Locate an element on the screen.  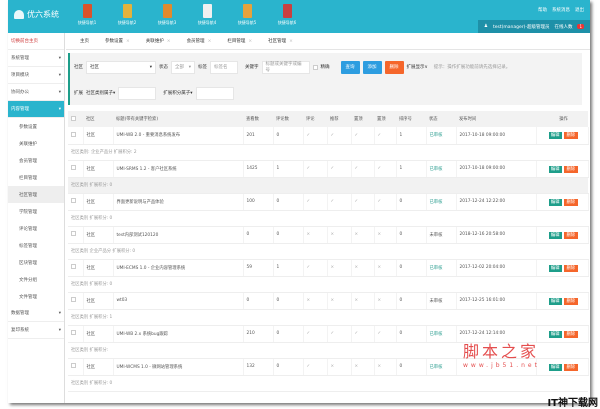
status-select: 全部 ▾ is located at coordinates (183, 67).